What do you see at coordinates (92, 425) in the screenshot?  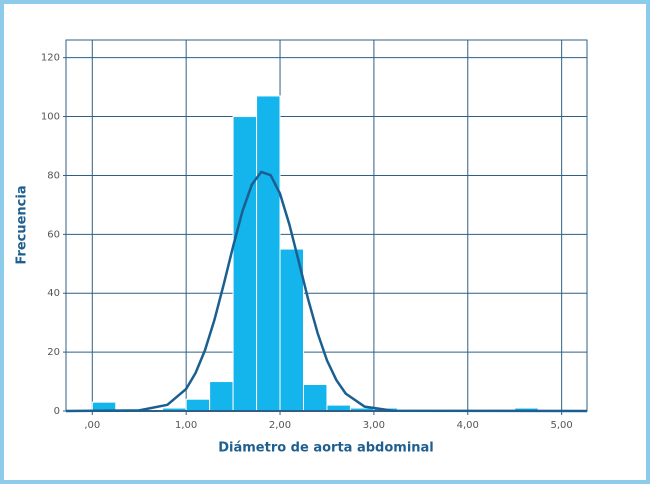 I see `x-tick-label: ,00` at bounding box center [92, 425].